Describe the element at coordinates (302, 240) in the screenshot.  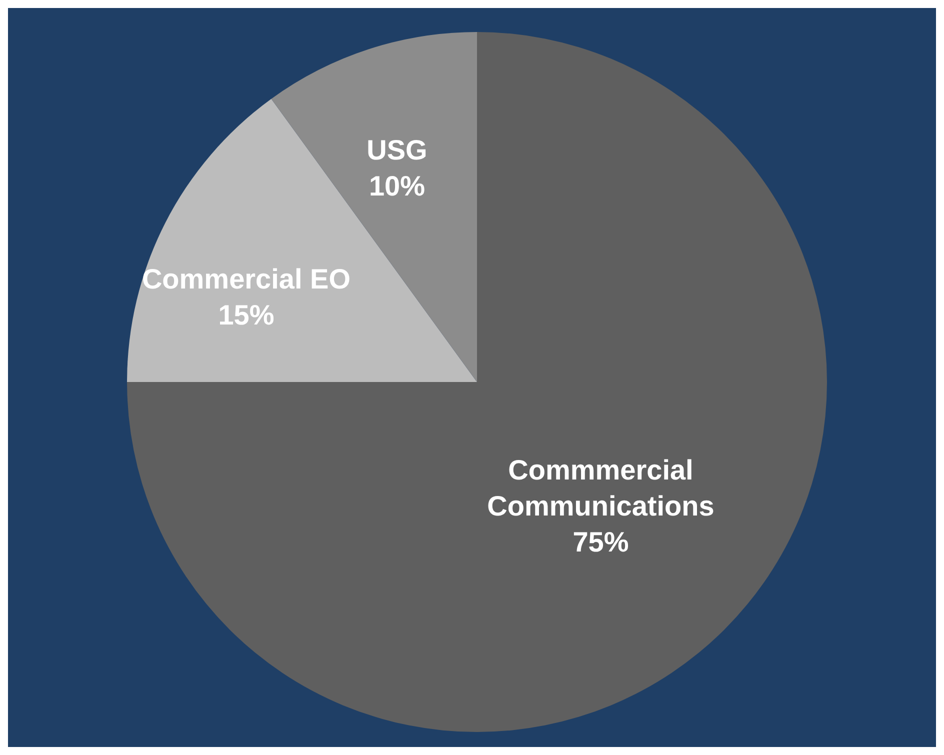
I see `pie-slice` at that location.